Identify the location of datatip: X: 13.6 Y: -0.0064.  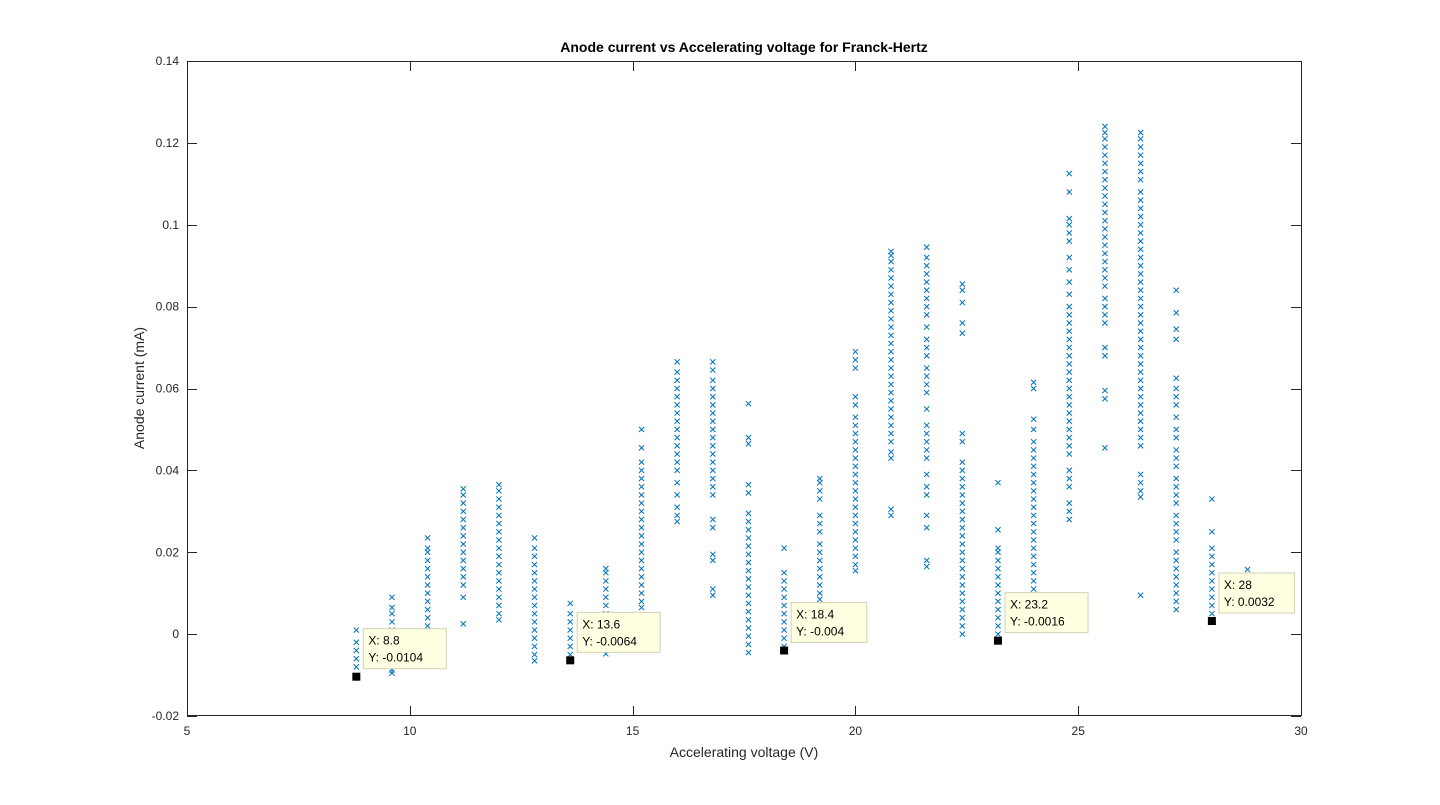
(613, 638).